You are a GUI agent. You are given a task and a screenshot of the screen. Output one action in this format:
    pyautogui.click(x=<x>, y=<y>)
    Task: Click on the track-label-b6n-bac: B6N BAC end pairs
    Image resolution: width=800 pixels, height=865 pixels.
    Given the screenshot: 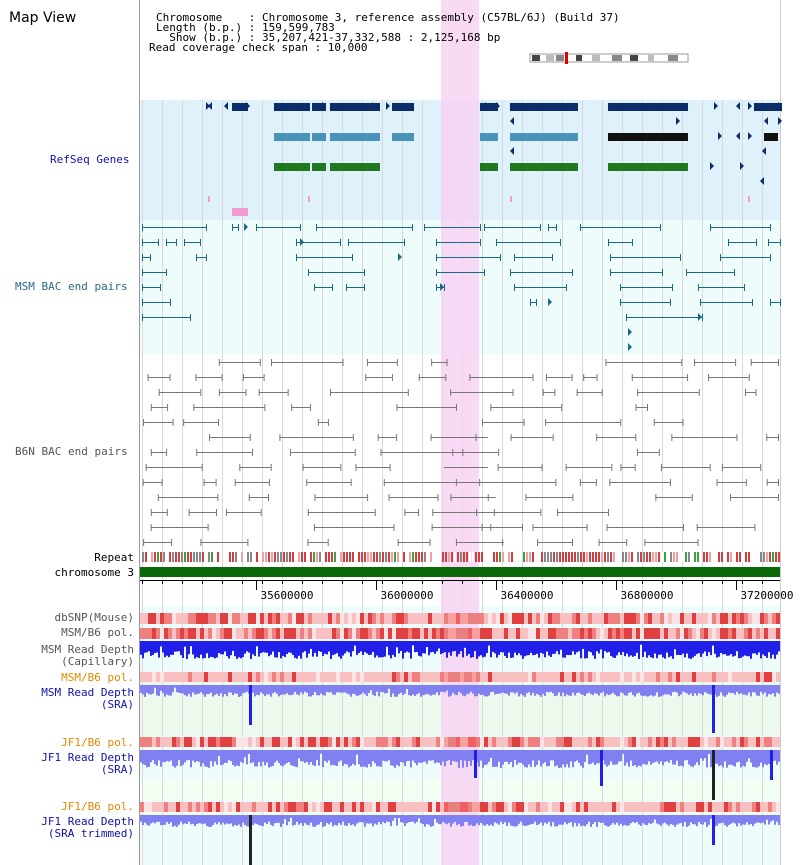 What is the action you would take?
    pyautogui.click(x=71, y=451)
    